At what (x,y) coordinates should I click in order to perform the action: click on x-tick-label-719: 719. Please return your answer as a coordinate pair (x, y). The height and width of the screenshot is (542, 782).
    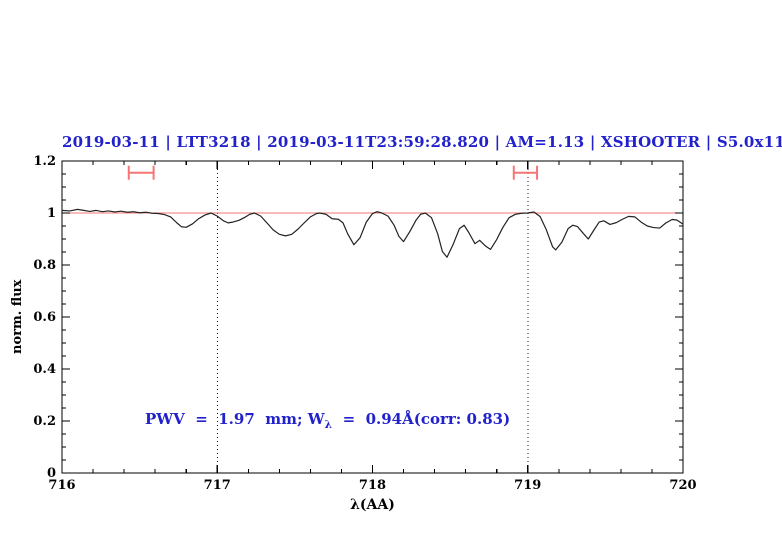
    Looking at the image, I should click on (527, 485).